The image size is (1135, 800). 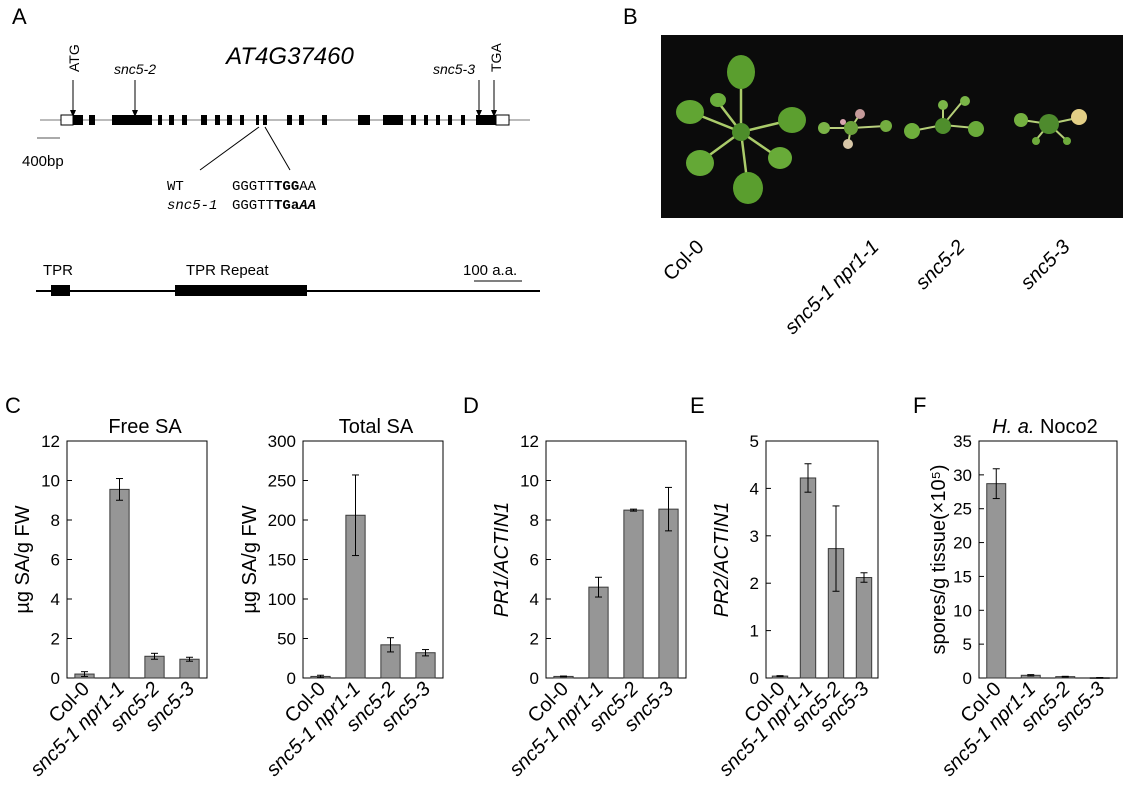 What do you see at coordinates (135, 113) in the screenshot?
I see `snc5-2-arrowhead` at bounding box center [135, 113].